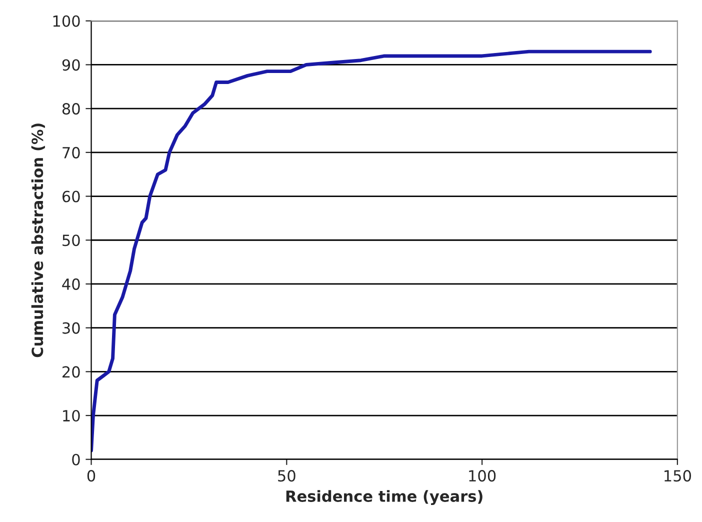 The image size is (702, 522). What do you see at coordinates (71, 65) in the screenshot?
I see `y-tick-label: 90` at bounding box center [71, 65].